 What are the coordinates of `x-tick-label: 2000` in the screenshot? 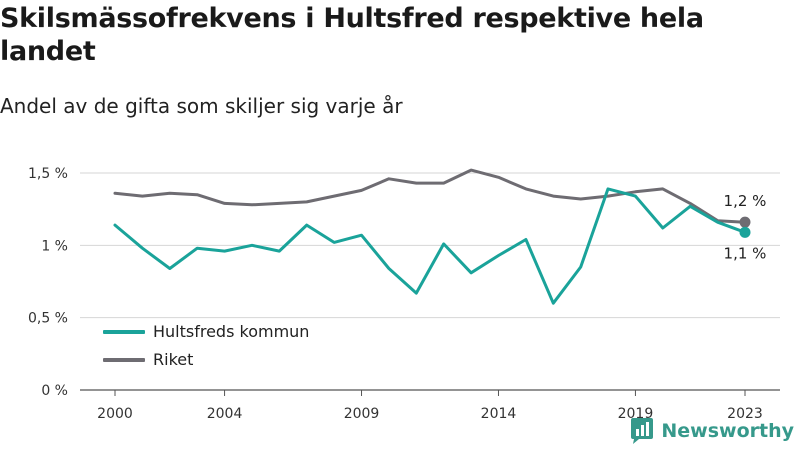 It's located at (115, 414).